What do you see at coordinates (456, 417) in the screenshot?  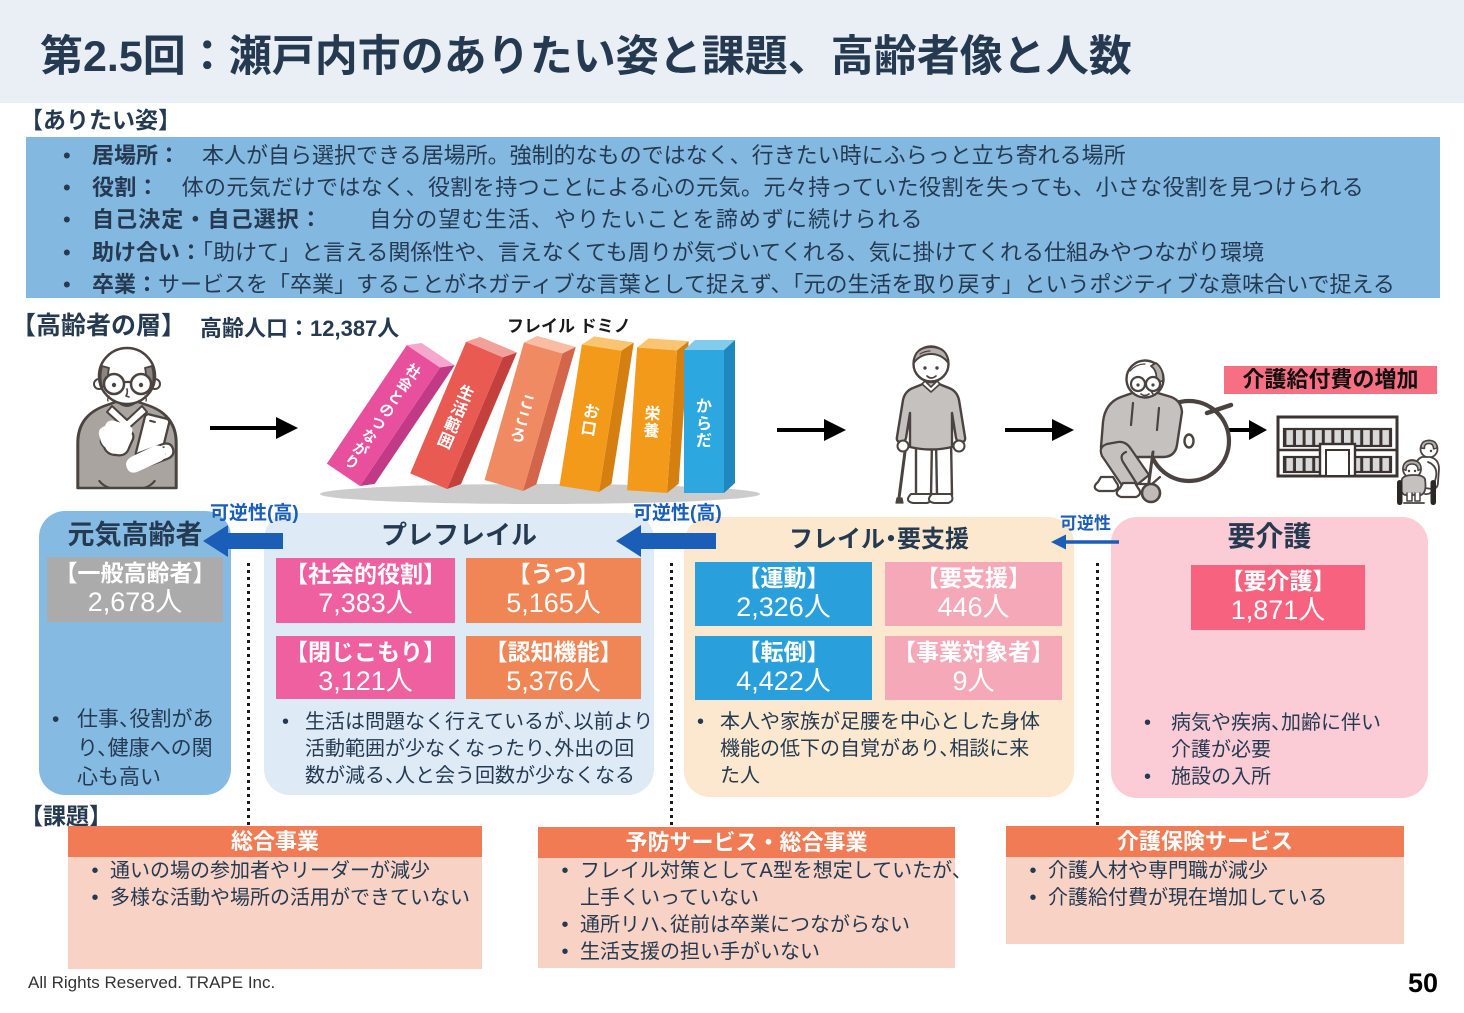 I see `svg-text: 生活範囲` at bounding box center [456, 417].